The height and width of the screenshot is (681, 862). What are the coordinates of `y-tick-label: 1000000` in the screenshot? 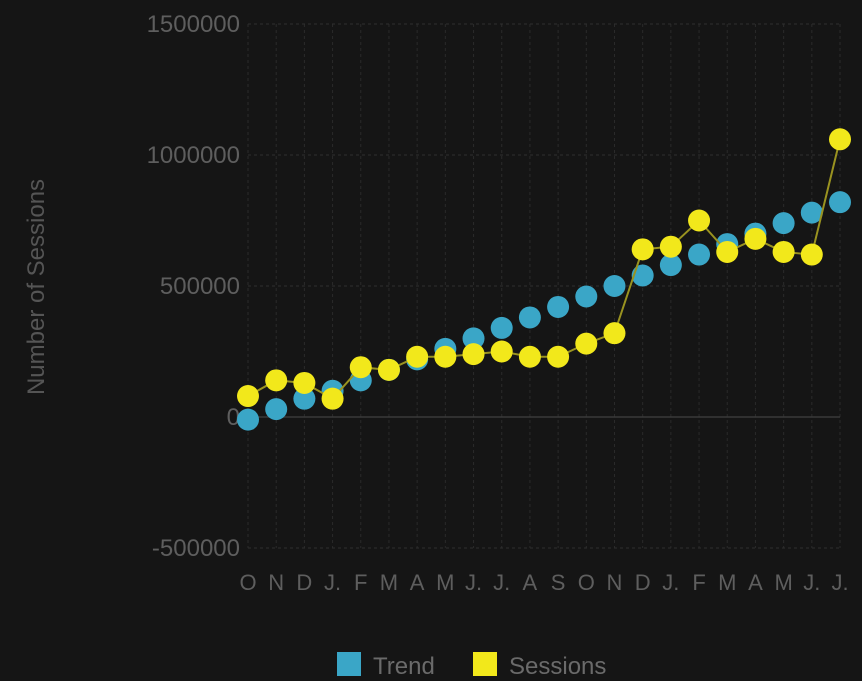 It's located at (193, 155).